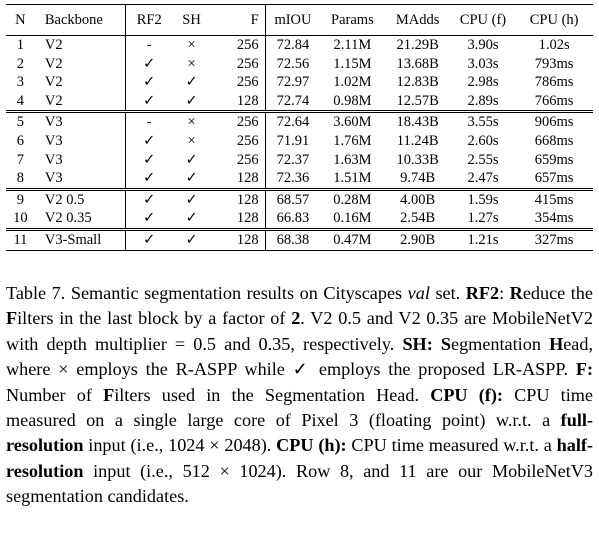 The height and width of the screenshot is (552, 599). Describe the element at coordinates (20, 159) in the screenshot. I see `cell-n: 7` at that location.